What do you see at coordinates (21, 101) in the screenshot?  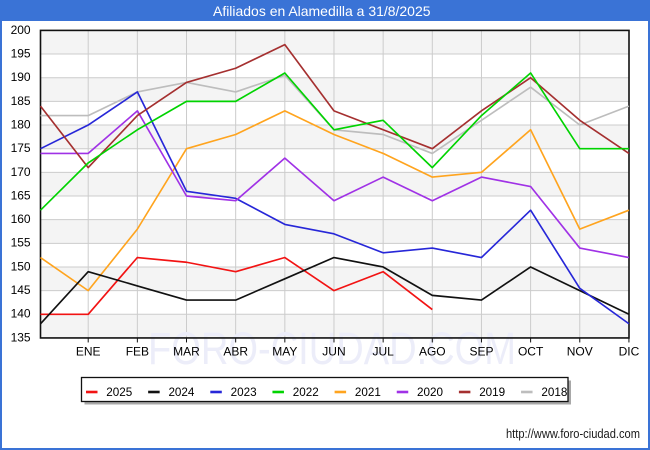 I see `svg-text: 185` at bounding box center [21, 101].